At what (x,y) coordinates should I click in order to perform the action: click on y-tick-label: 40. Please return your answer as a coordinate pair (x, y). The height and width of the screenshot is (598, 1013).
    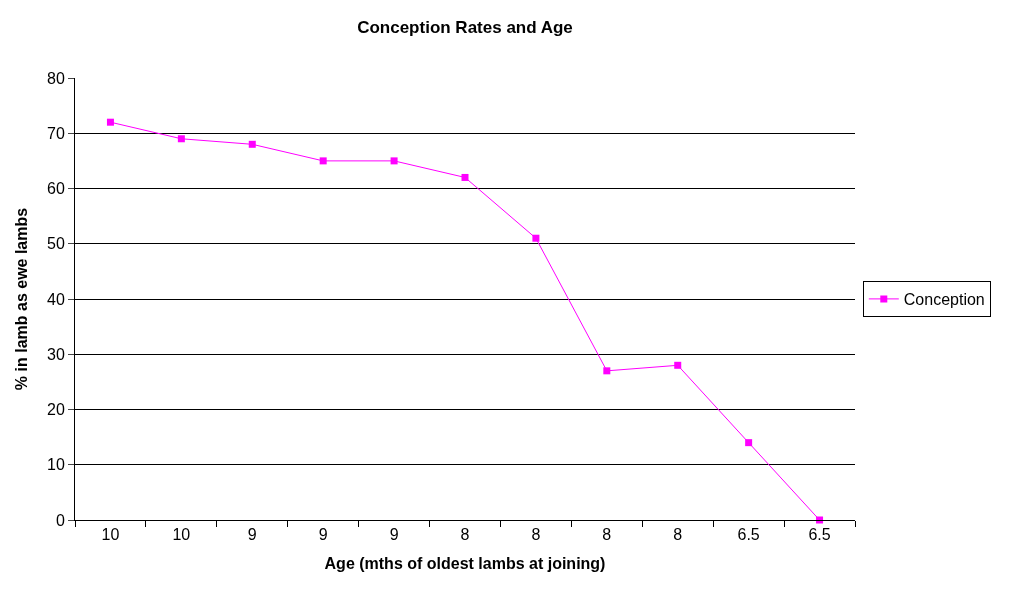
    Looking at the image, I should click on (56, 299).